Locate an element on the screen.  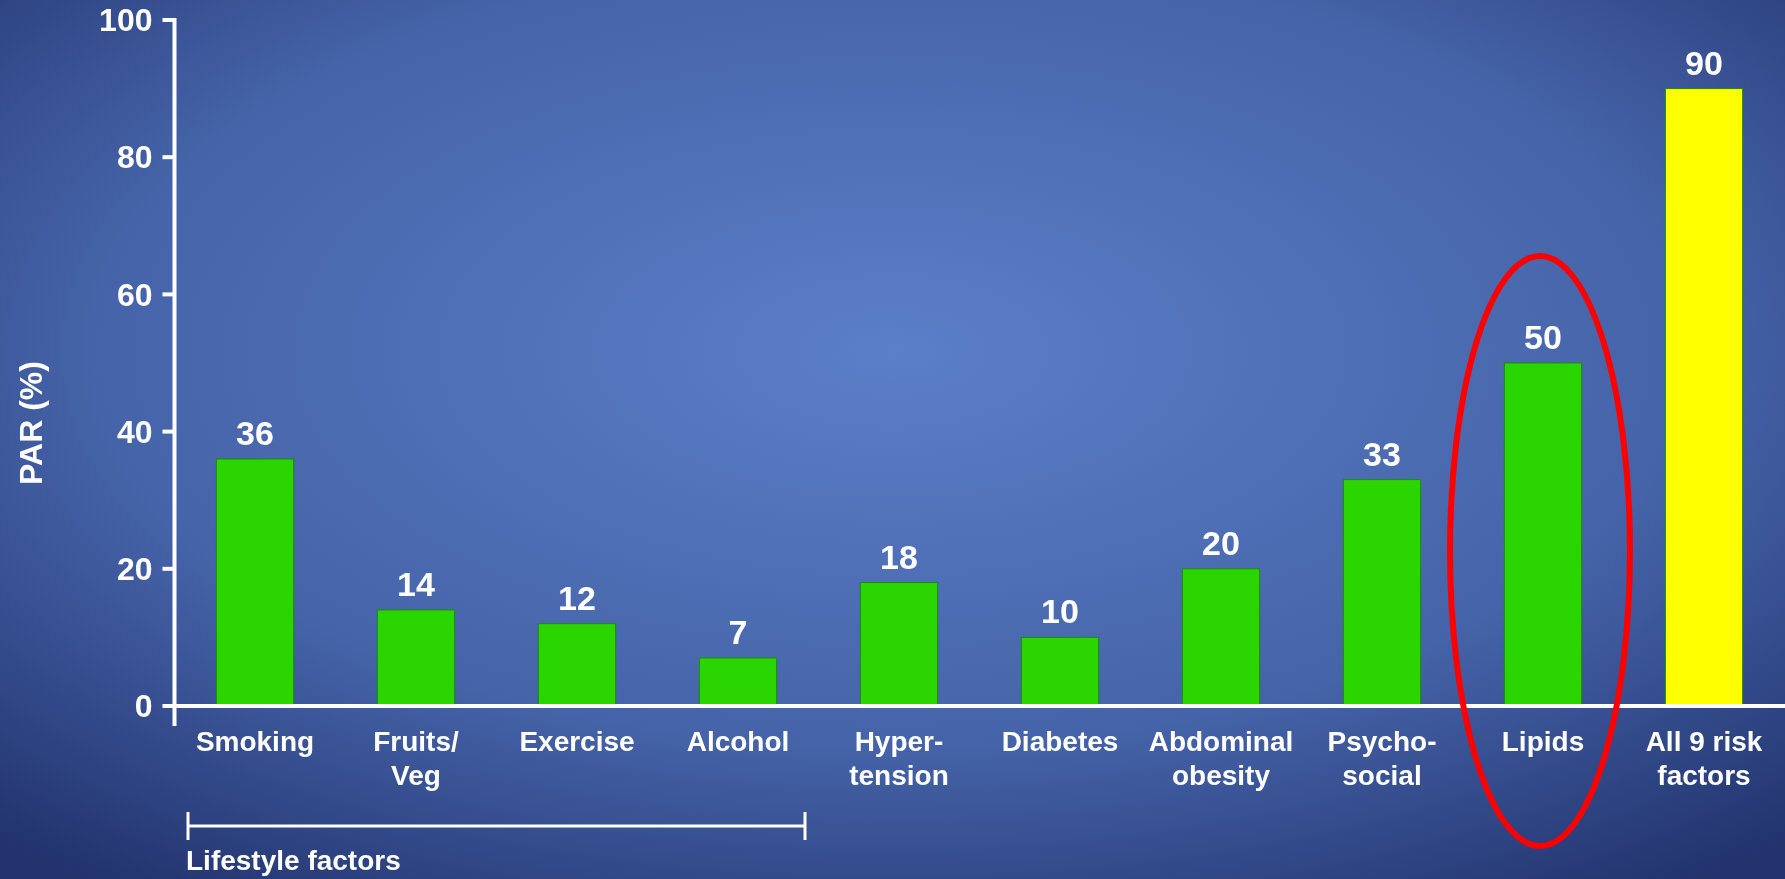
y-tick-label: 20 is located at coordinates (134, 569).